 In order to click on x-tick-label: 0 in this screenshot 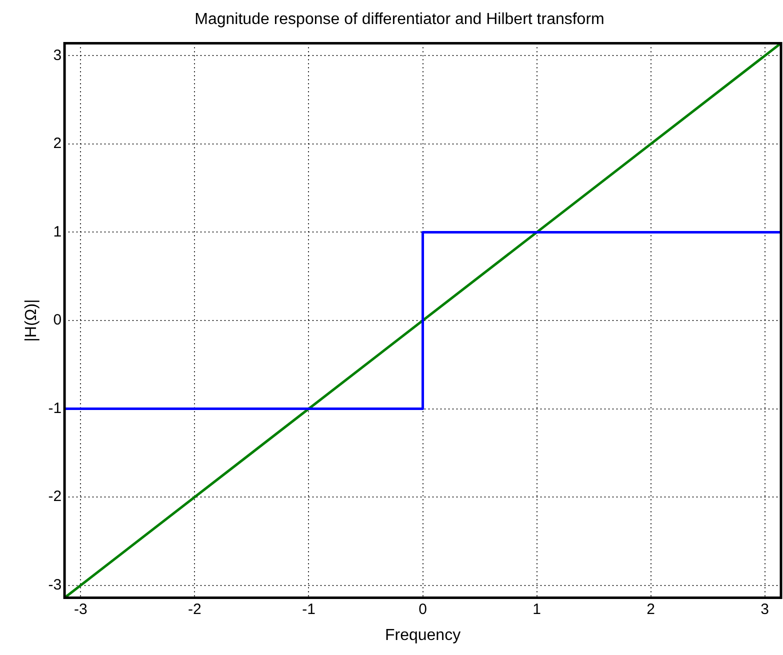, I will do `click(422, 609)`.